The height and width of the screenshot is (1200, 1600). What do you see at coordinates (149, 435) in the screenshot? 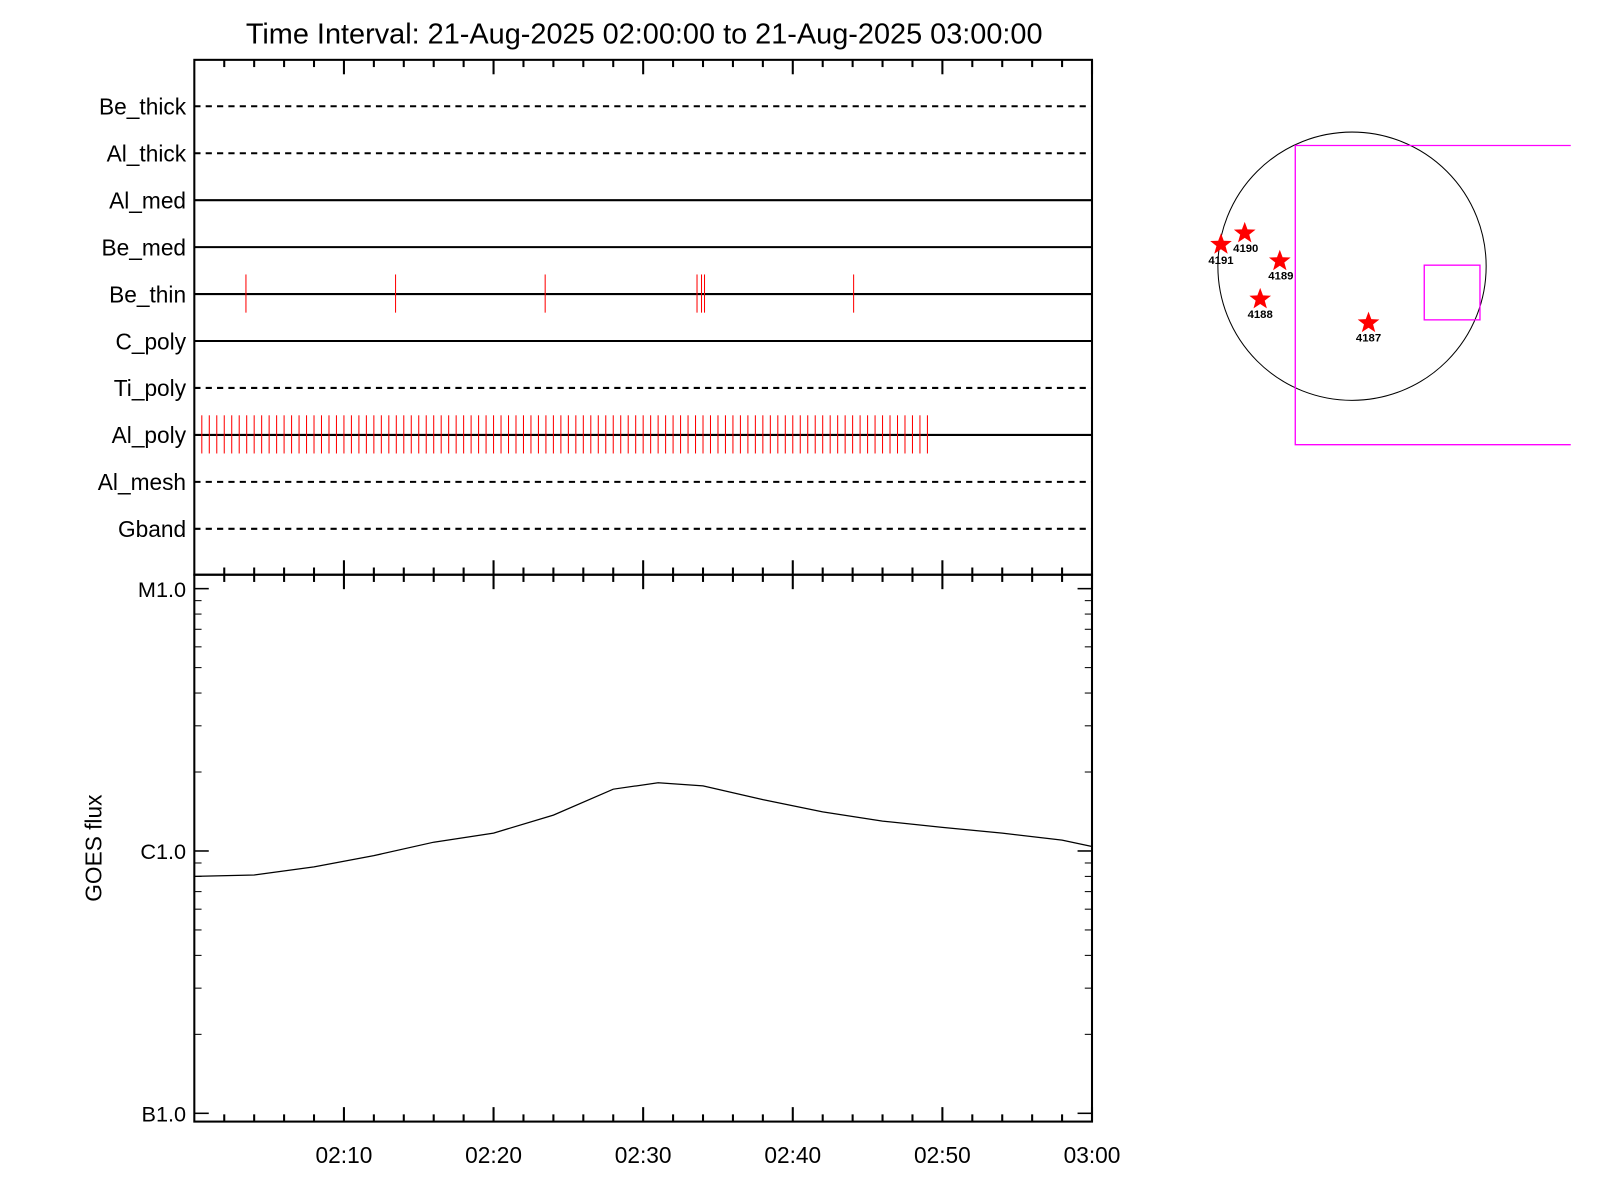
I see `filter-label: Al_poly` at bounding box center [149, 435].